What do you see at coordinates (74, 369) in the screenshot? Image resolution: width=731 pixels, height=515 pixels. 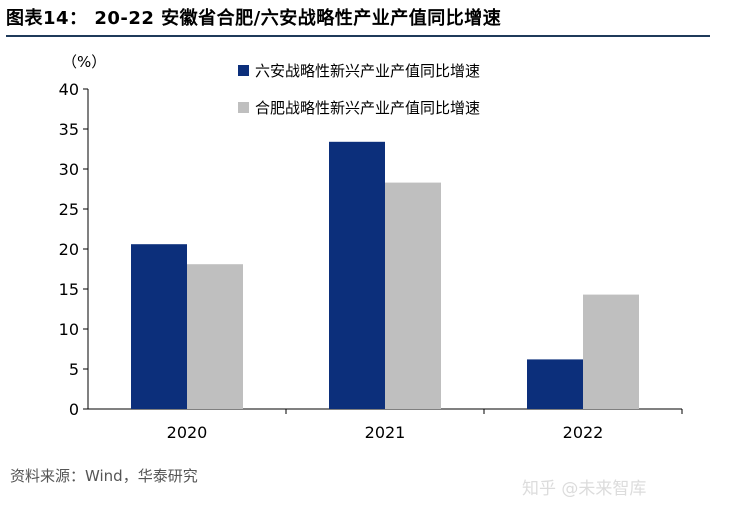 I see `y-tick-label: 5` at bounding box center [74, 369].